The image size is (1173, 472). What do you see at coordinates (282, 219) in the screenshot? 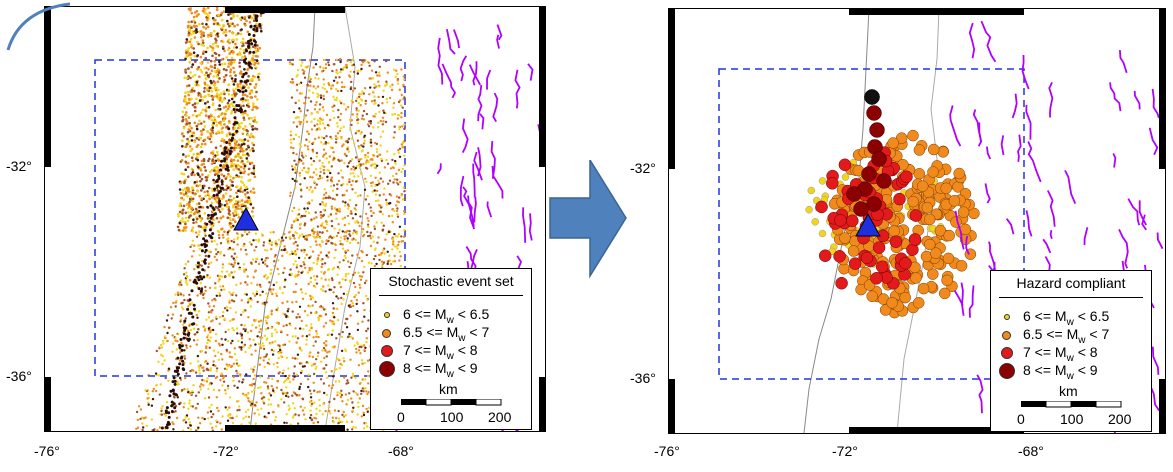
I see `coastline` at bounding box center [282, 219].